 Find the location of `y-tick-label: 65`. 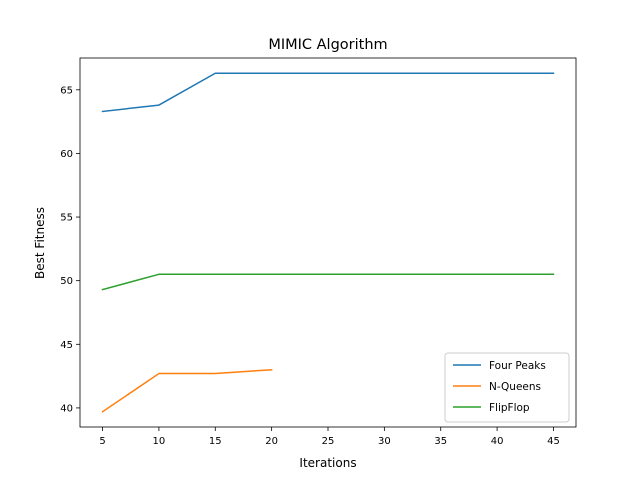

y-tick-label: 65 is located at coordinates (66, 90).